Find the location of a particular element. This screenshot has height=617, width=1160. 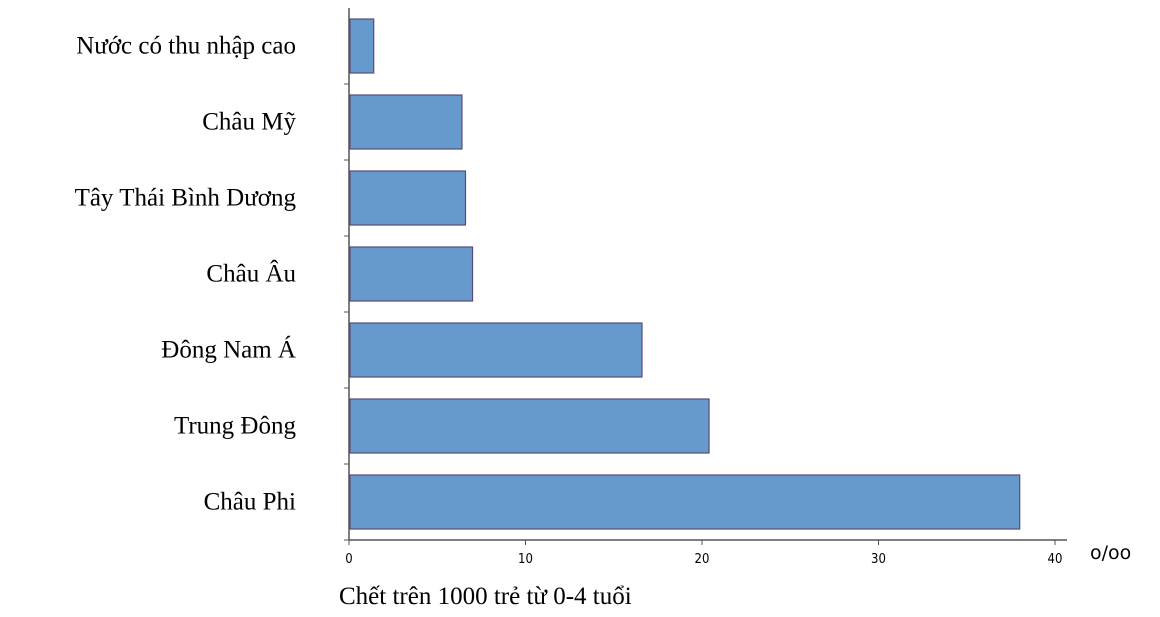

x-axis-title: Chết trên 1000 trẻ từ 0-4 tuổi is located at coordinates (485, 596).